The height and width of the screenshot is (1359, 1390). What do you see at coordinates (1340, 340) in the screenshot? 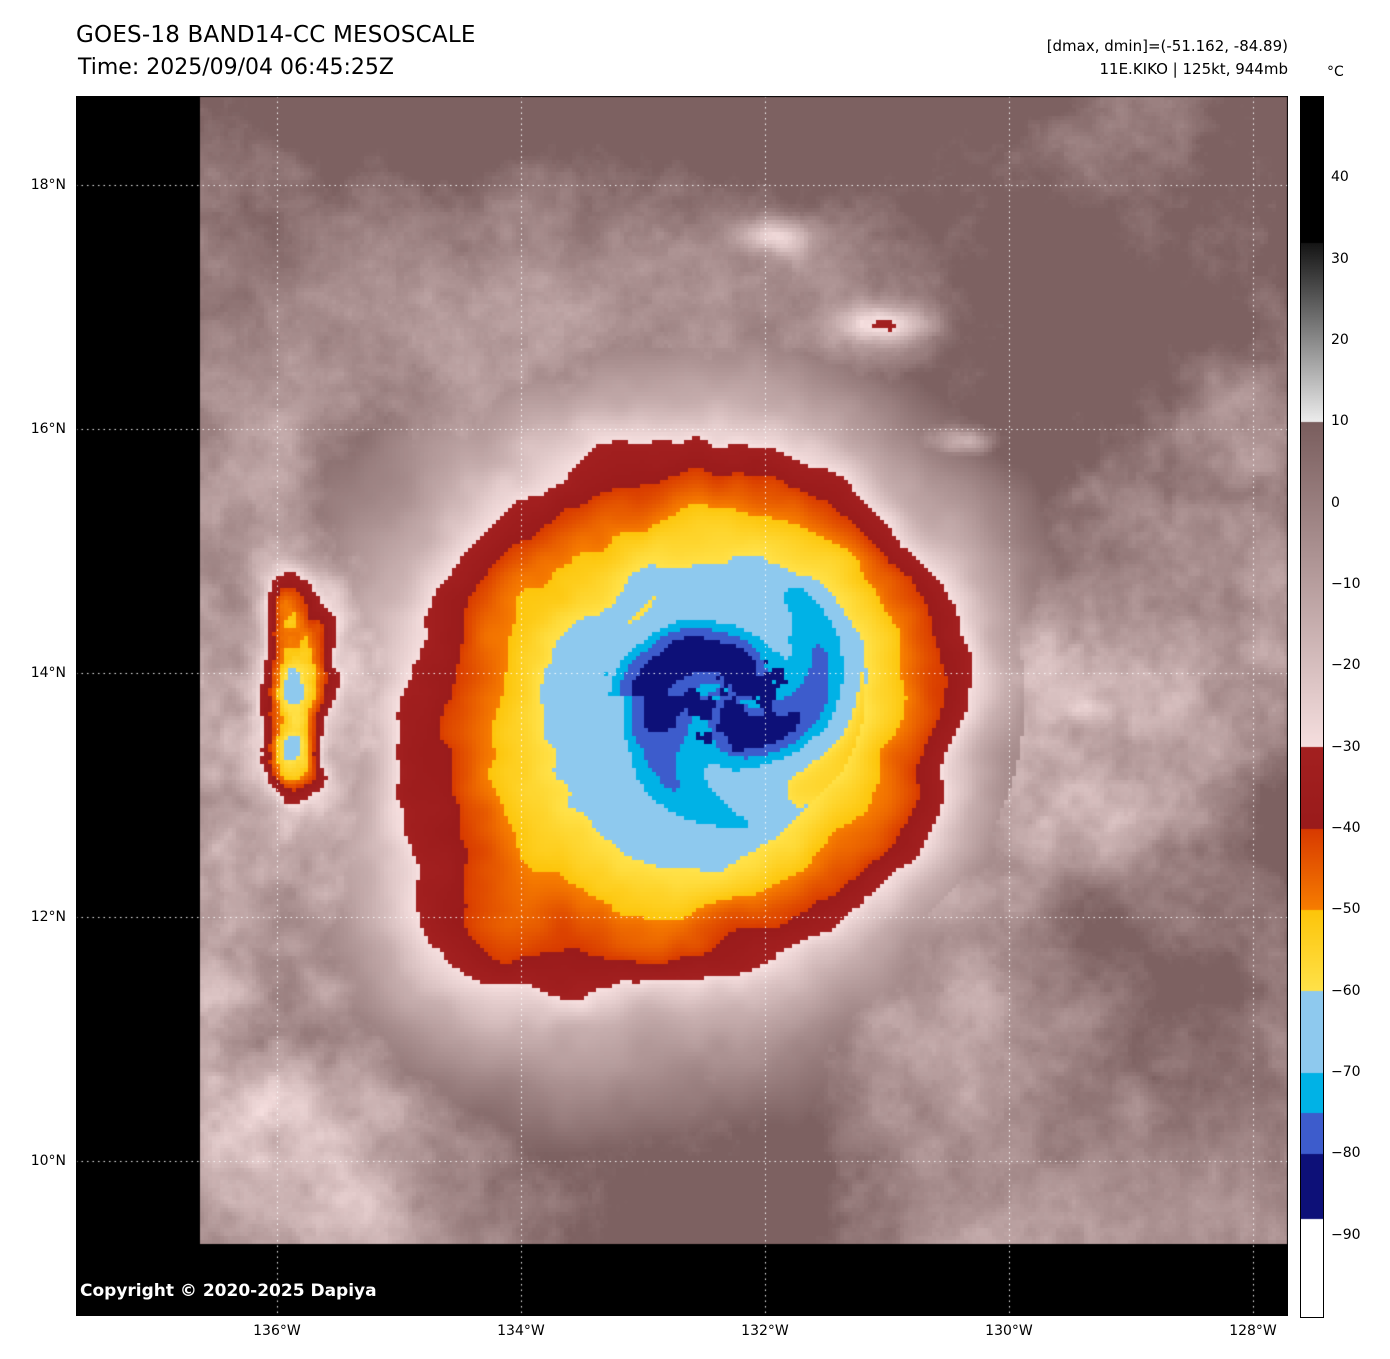
I see `colorbar-tick-label: 20` at bounding box center [1340, 340].